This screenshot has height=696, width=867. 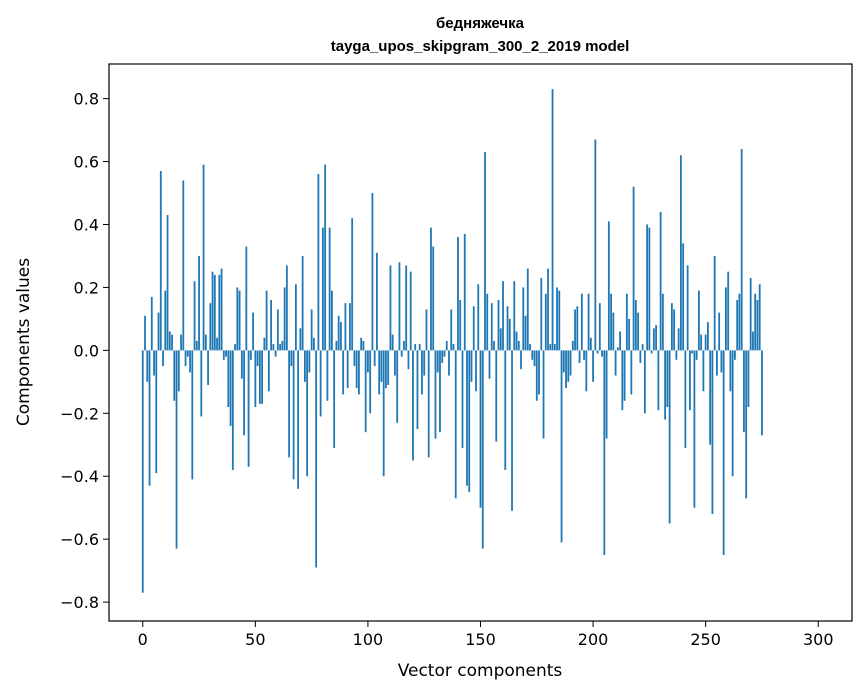 I want to click on chart-title: бедняжечка, so click(x=480, y=23).